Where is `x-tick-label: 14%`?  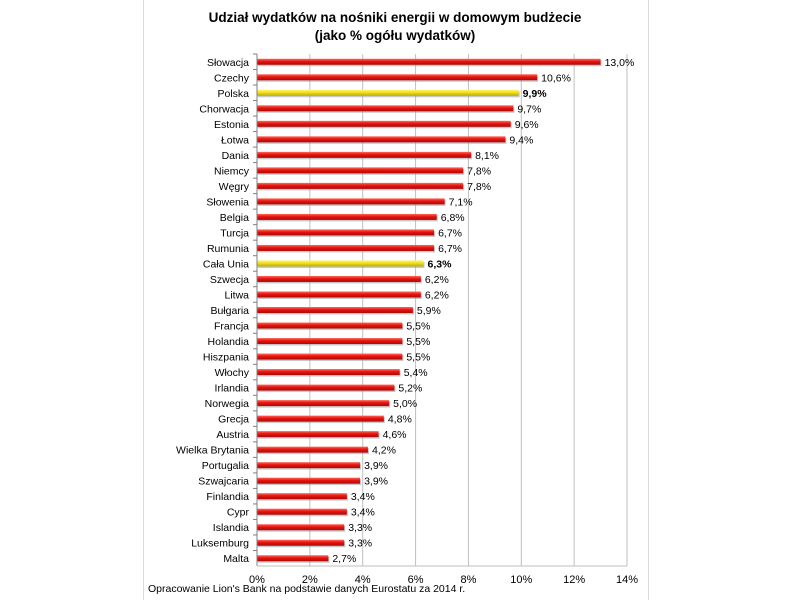
x-tick-label: 14% is located at coordinates (627, 580).